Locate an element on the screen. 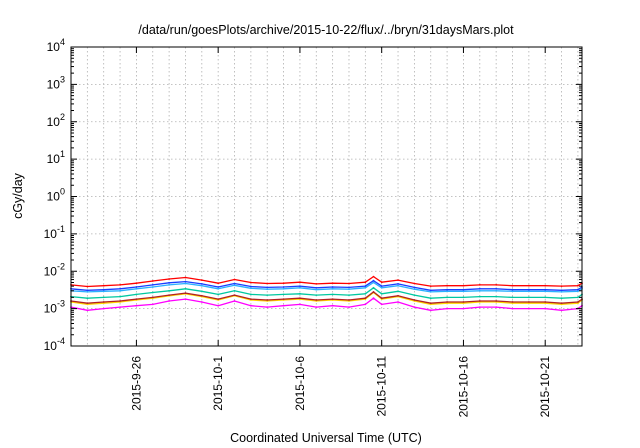 This screenshot has width=640, height=448. x-tick-label: 2015-10-21 is located at coordinates (545, 387).